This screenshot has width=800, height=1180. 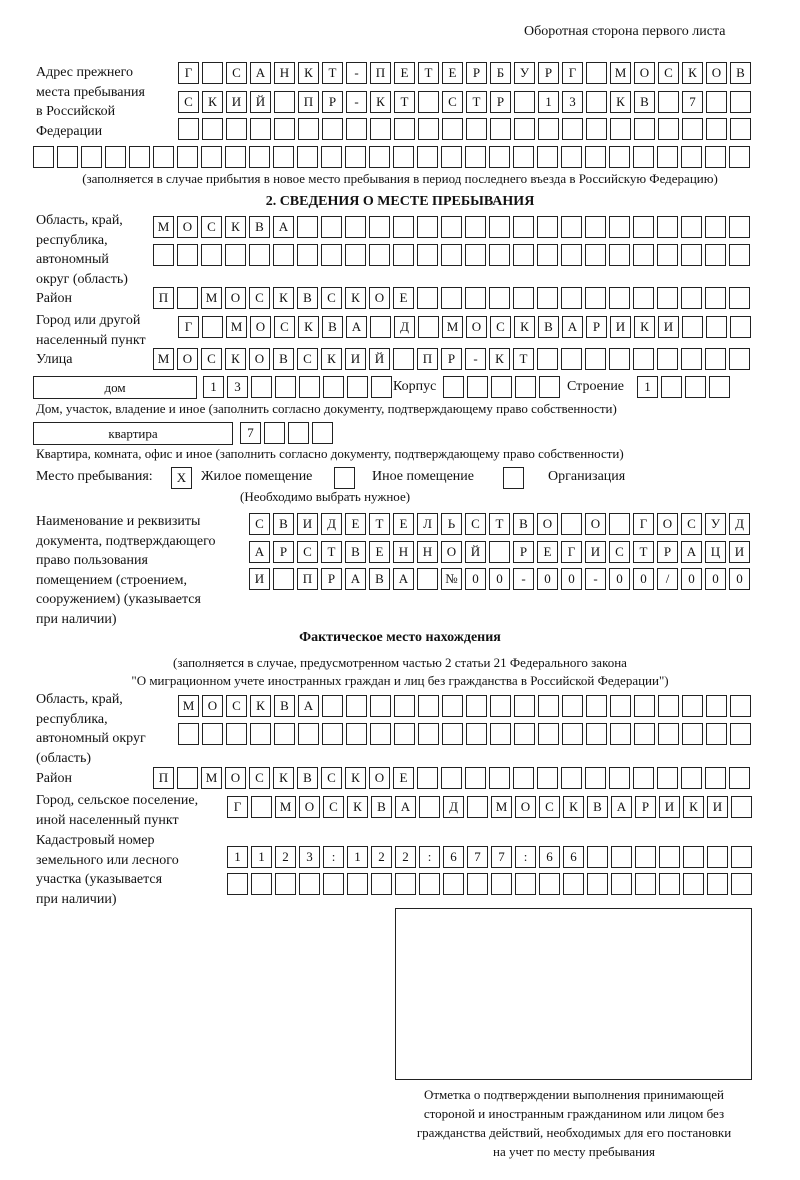 I want to click on char-cell: Ь, so click(x=451, y=524).